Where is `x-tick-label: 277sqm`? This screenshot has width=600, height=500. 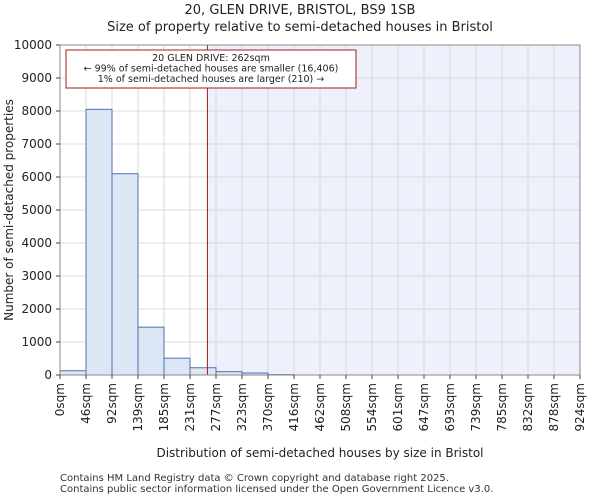 x-tick-label: 277sqm is located at coordinates (216, 407).